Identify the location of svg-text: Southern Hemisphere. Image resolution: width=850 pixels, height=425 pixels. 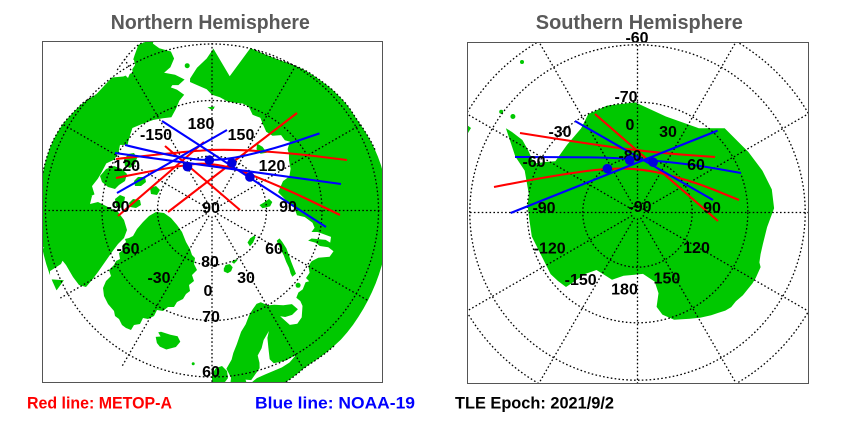
(639, 23).